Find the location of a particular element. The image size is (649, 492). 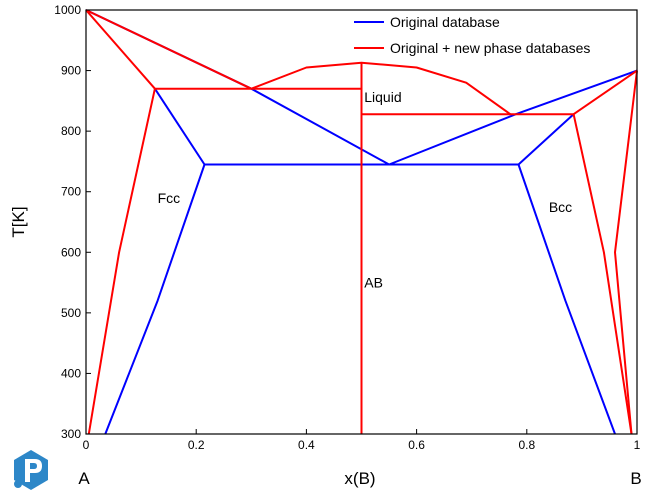

x-tick-label: 1 is located at coordinates (637, 445).